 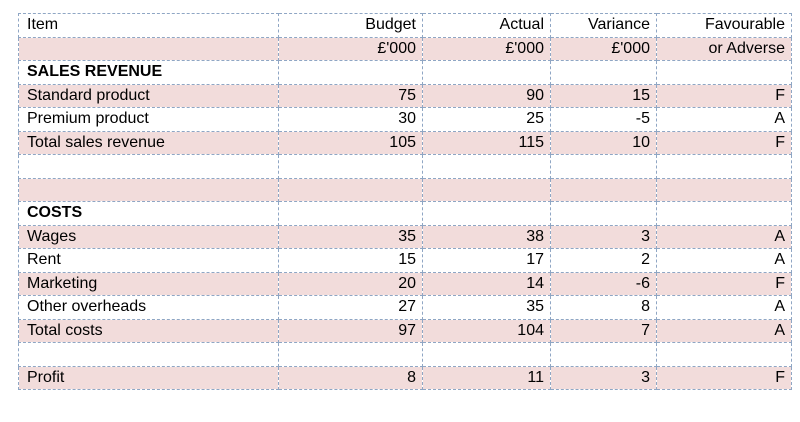 I want to click on cell-item: SALES REVENUE, so click(x=148, y=72).